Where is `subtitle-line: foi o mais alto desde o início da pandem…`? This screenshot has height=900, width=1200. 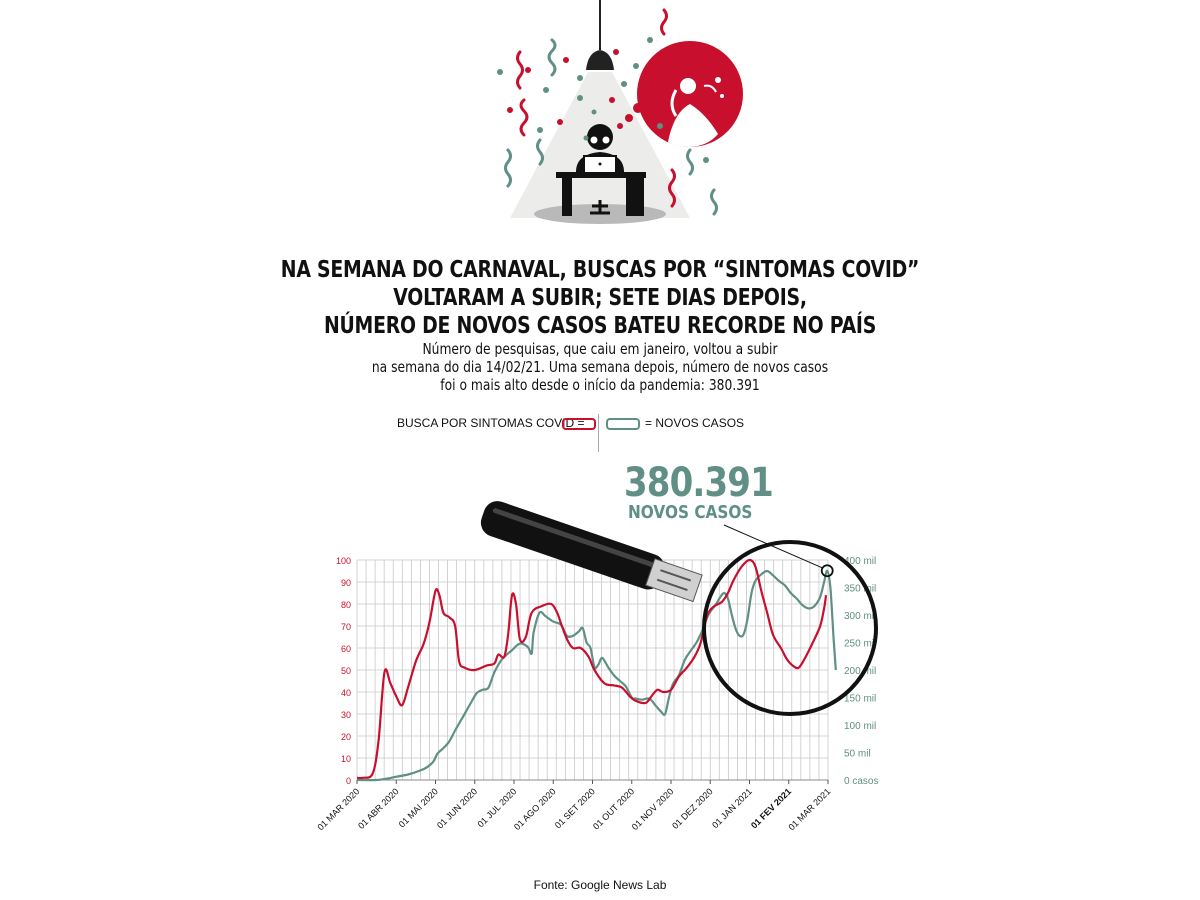
subtitle-line: foi o mais alto desde o início da pandem… is located at coordinates (600, 385).